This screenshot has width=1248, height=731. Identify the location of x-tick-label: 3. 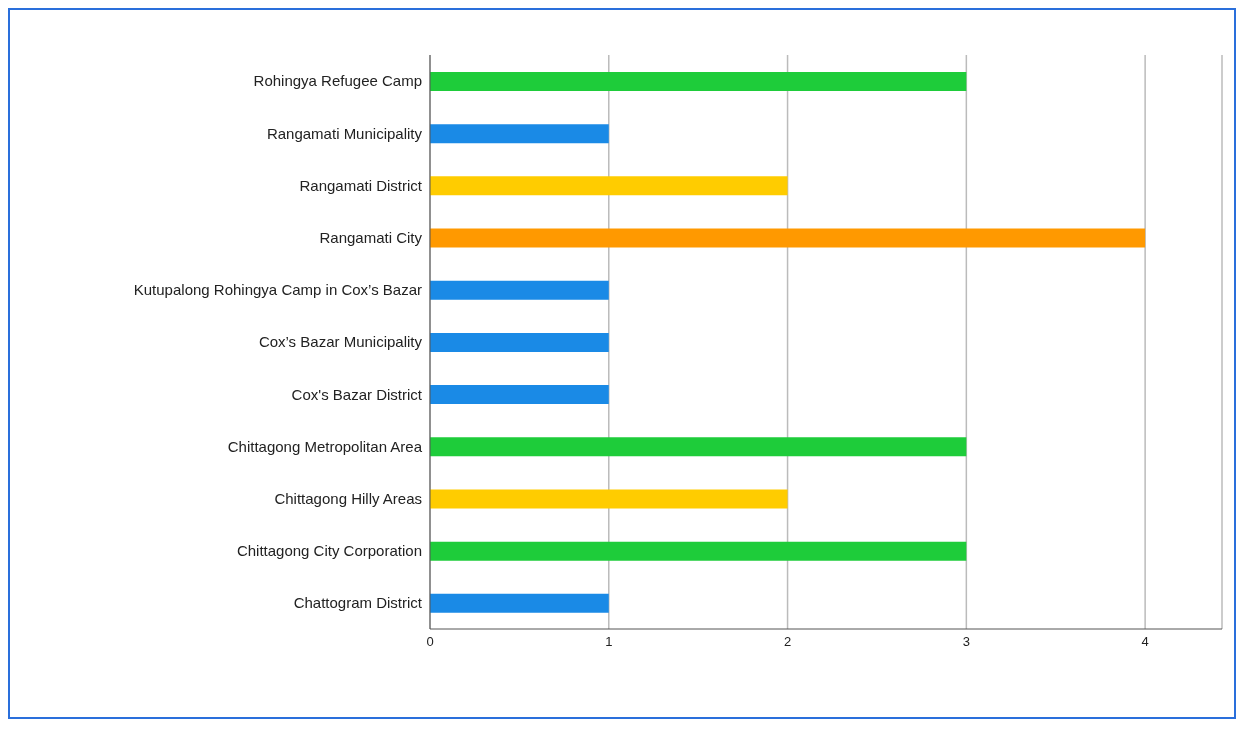
(966, 642).